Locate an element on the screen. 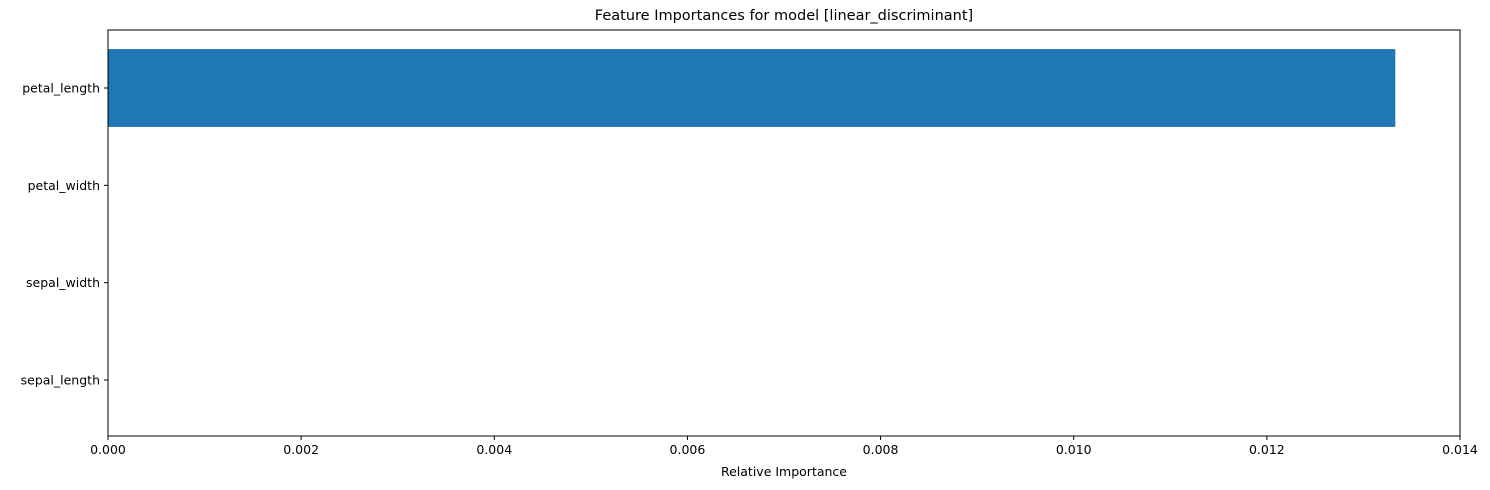 This screenshot has height=490, width=1490. x-tick-label: 0.008 is located at coordinates (881, 449).